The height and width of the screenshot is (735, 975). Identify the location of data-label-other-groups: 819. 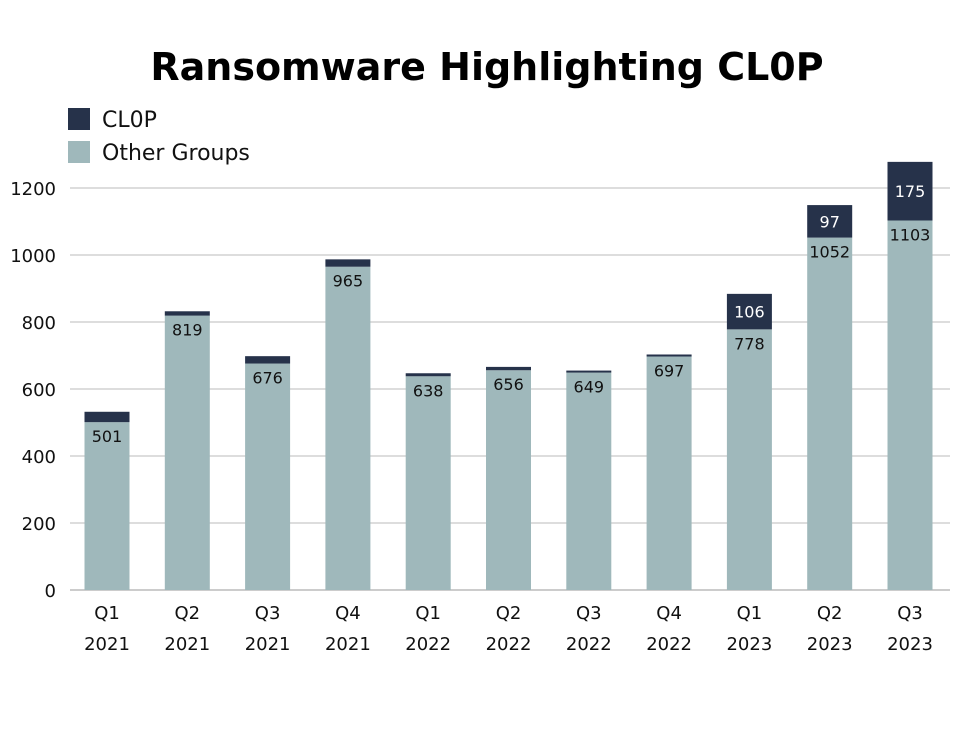
(187, 330).